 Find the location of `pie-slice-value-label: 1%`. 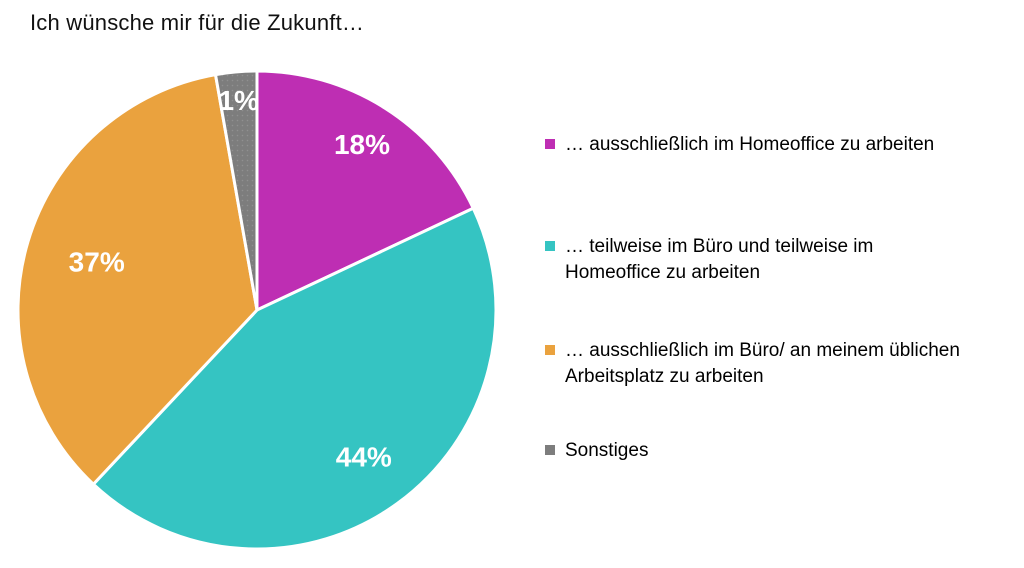

pie-slice-value-label: 1% is located at coordinates (238, 100).